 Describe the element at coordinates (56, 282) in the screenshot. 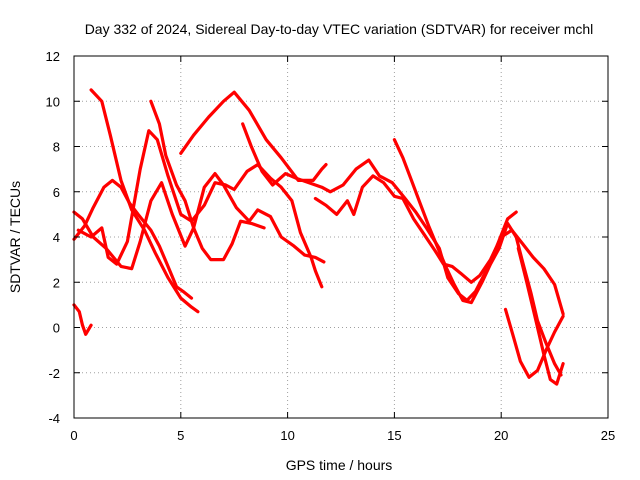

I see `y-tick-label: 2` at that location.